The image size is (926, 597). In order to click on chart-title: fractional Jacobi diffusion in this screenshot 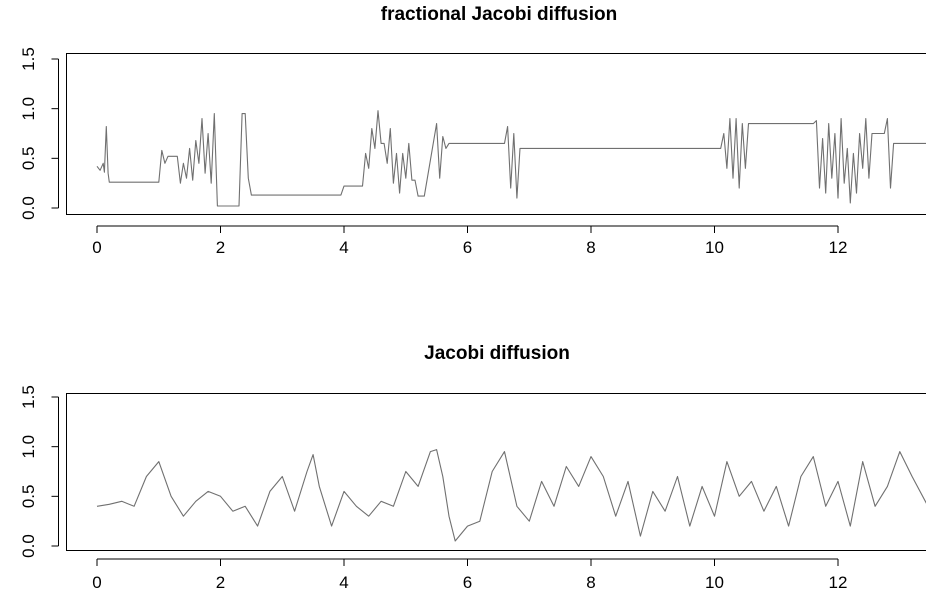, I will do `click(499, 14)`.